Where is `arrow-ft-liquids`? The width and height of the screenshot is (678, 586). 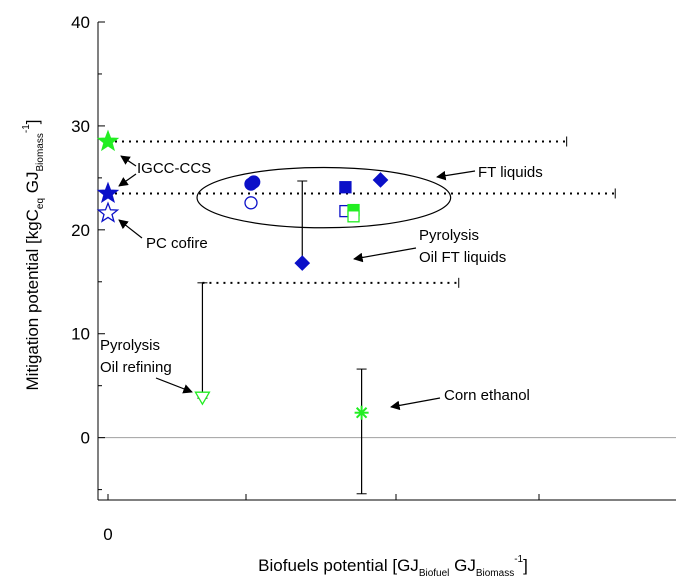 arrow-ft-liquids is located at coordinates (456, 175).